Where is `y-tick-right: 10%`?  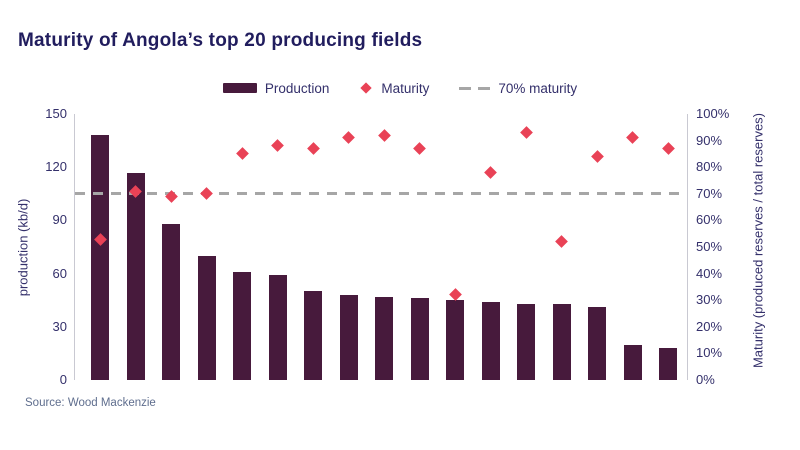
y-tick-right: 10% is located at coordinates (709, 353).